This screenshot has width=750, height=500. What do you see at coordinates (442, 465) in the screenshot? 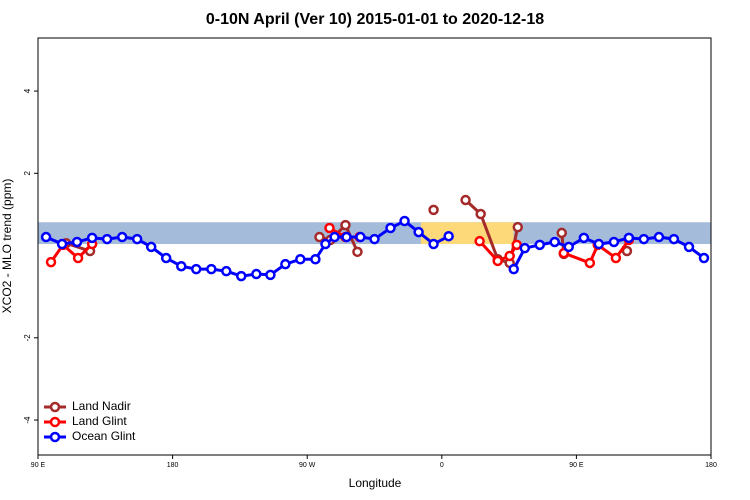
I see `x-tick-label: 0` at bounding box center [442, 465].